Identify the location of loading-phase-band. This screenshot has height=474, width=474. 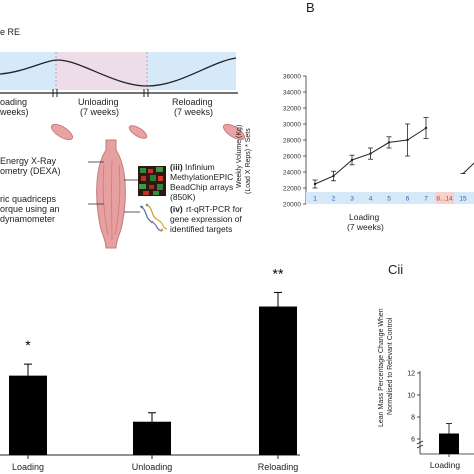
(28, 71).